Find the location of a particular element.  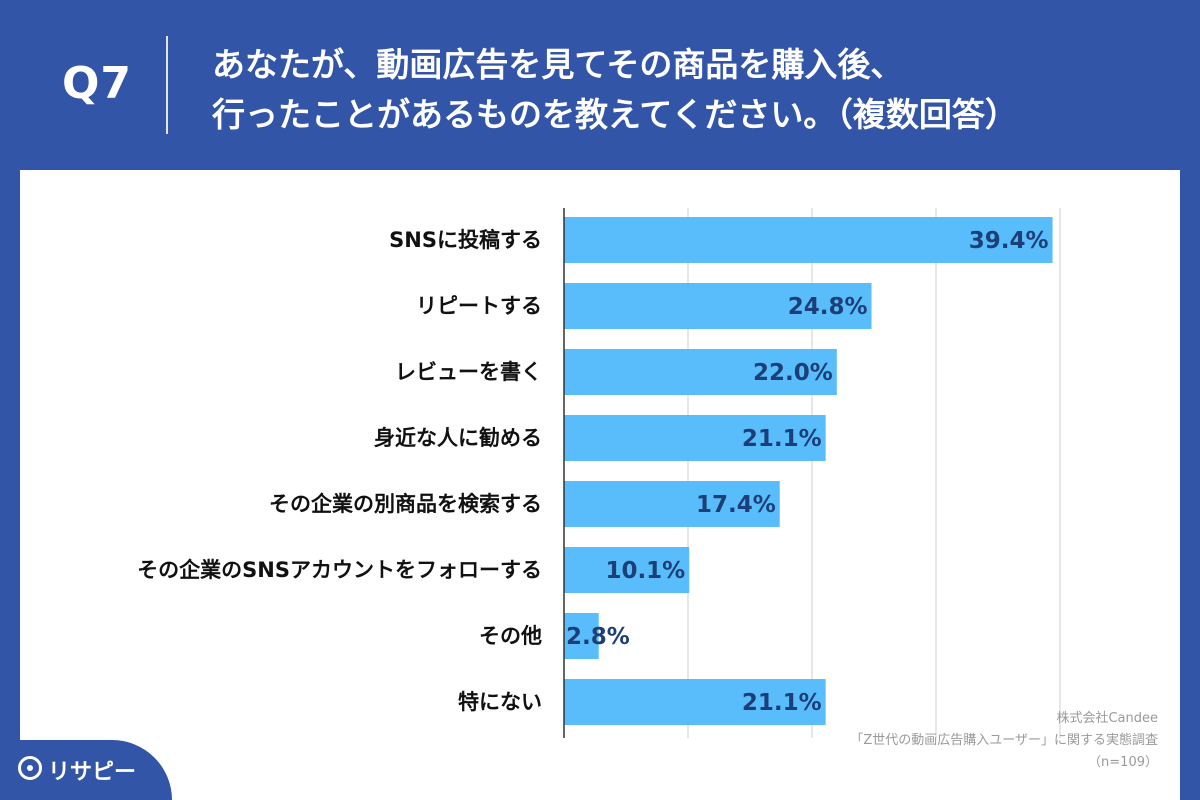

source-company: 株式会社Candee is located at coordinates (1107, 718).